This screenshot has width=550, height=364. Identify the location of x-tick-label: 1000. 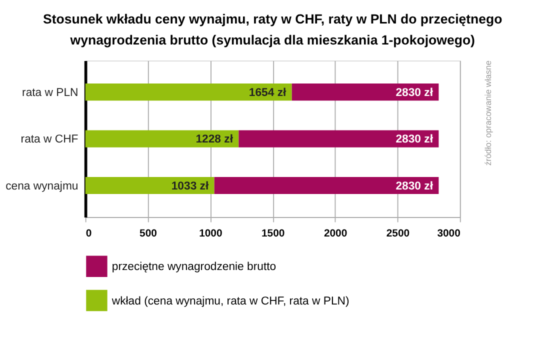
(210, 234).